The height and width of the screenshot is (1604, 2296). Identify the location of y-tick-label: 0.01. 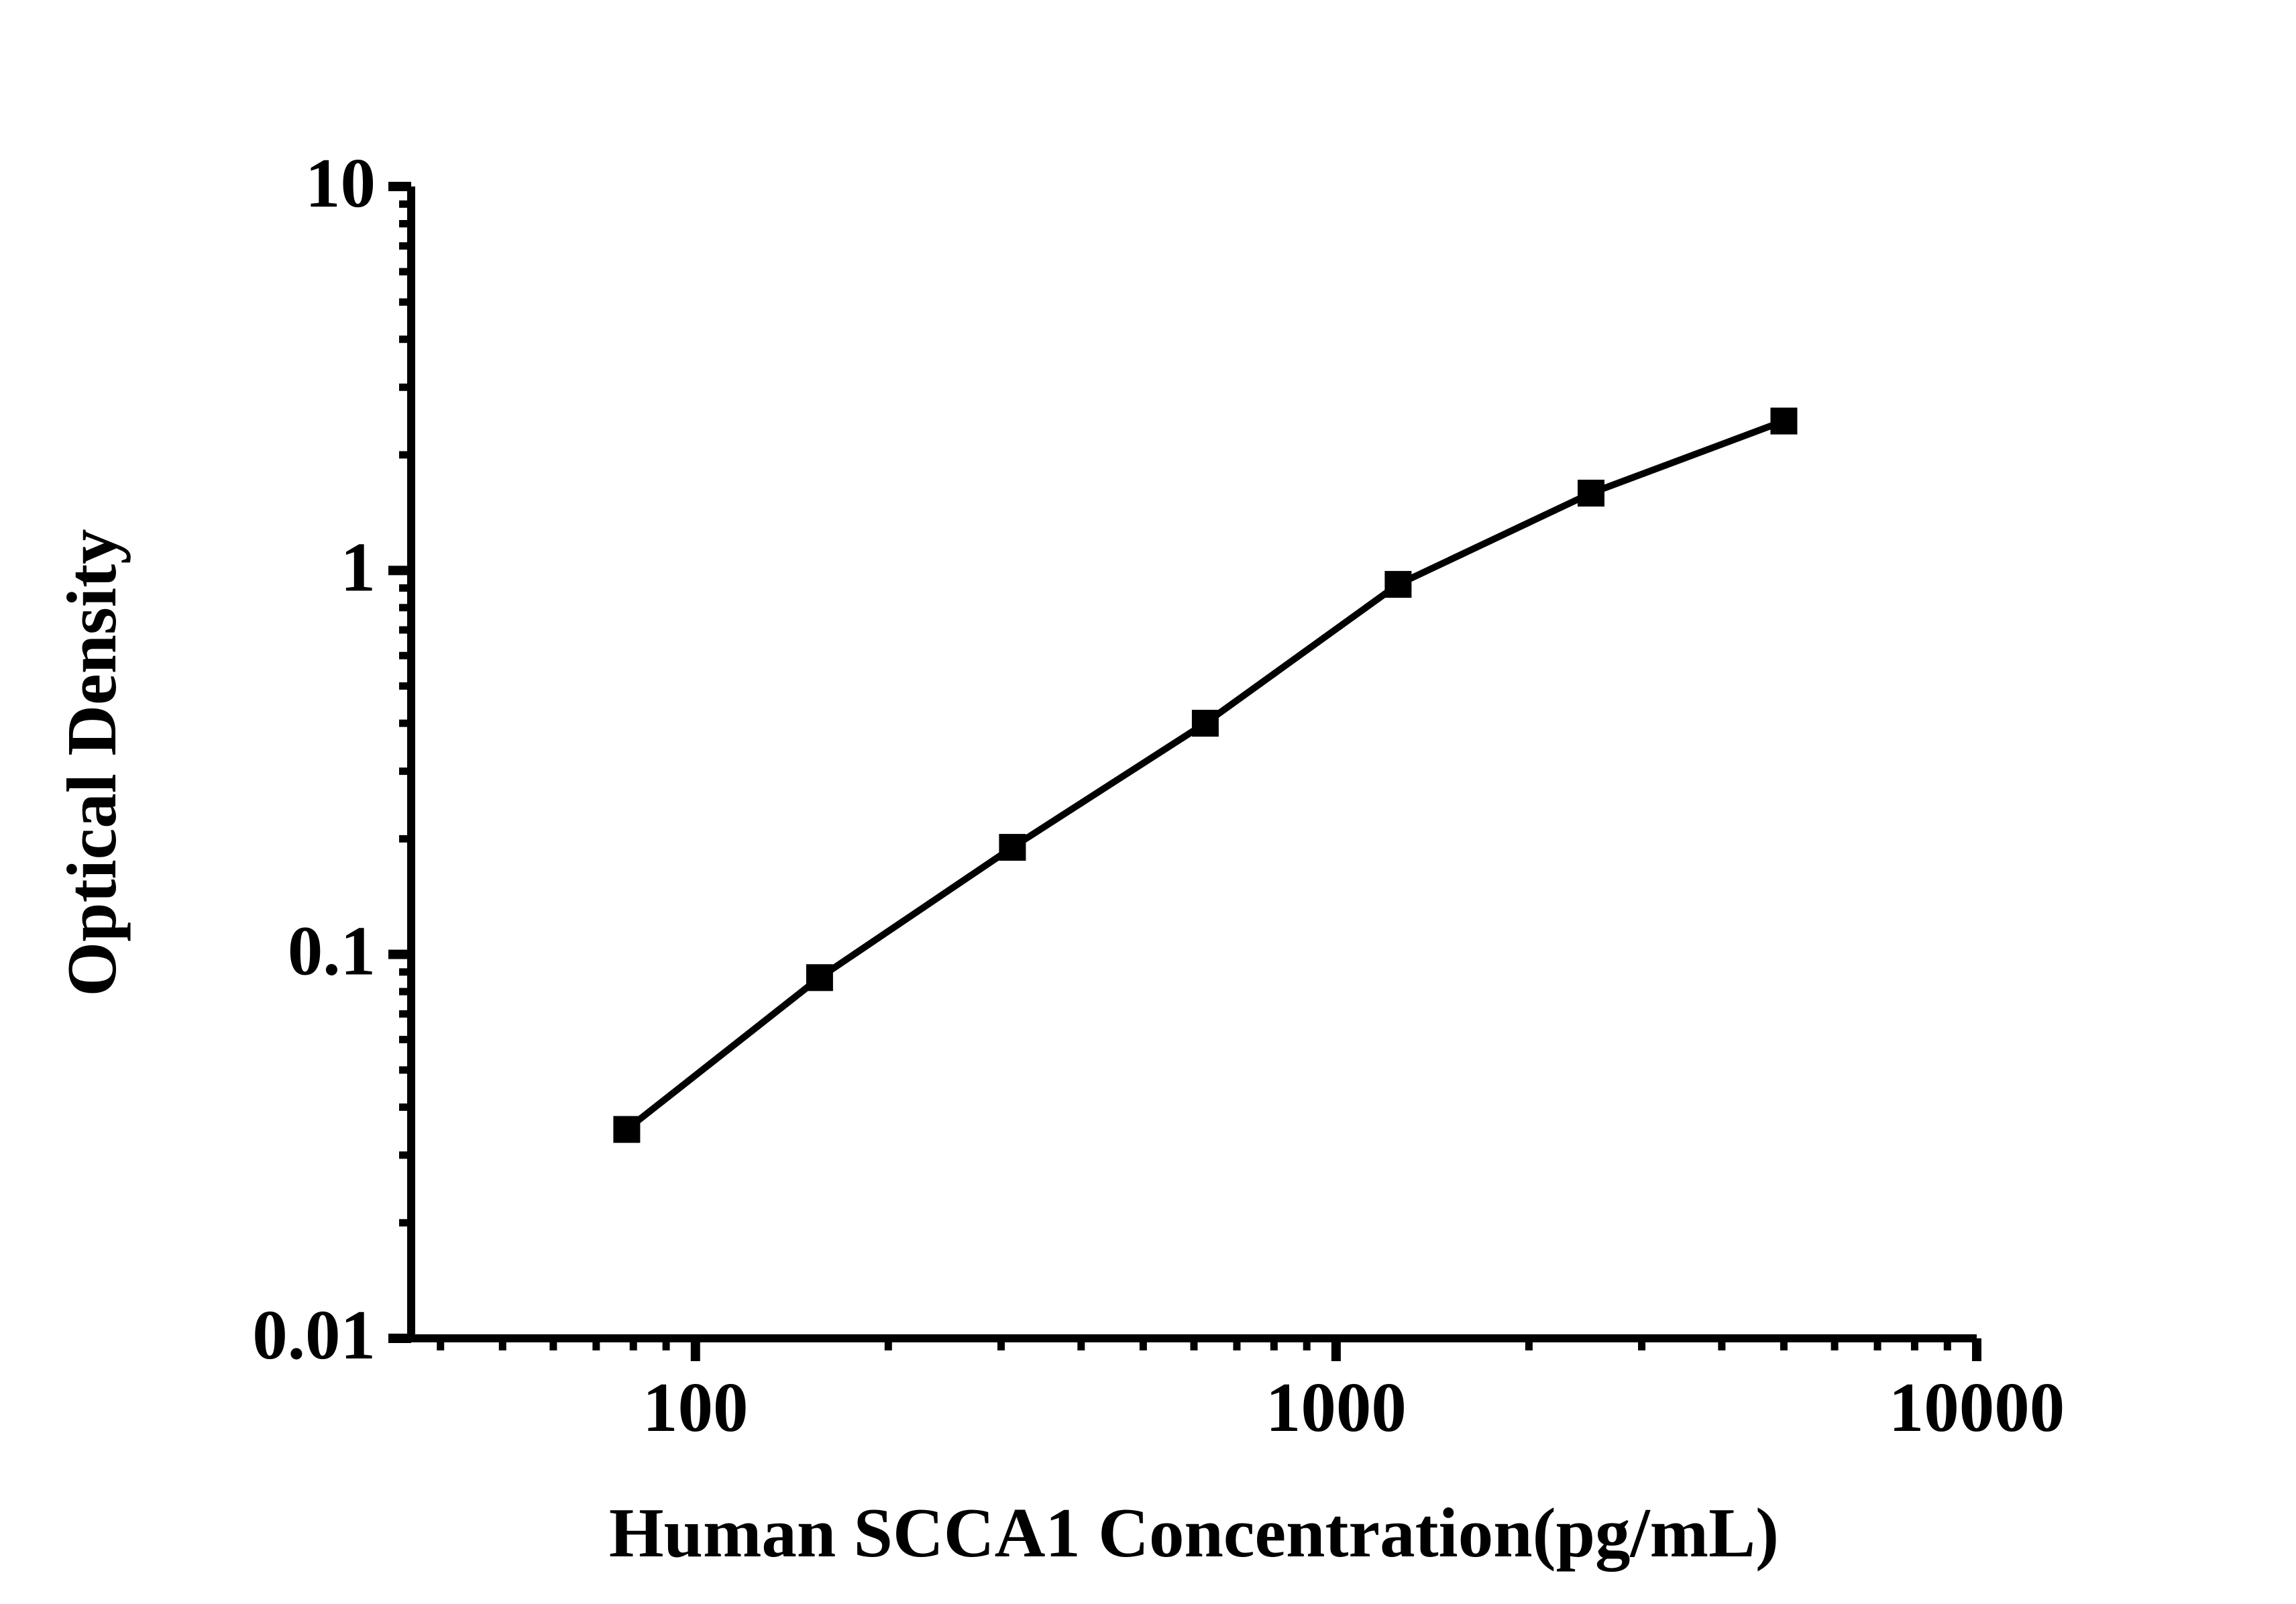
(314, 1334).